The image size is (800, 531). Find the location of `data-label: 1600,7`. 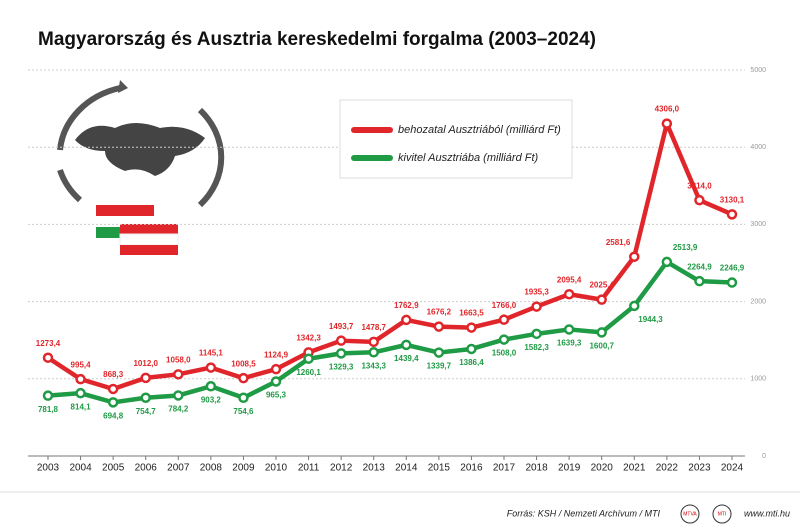

data-label: 1600,7 is located at coordinates (601, 346).